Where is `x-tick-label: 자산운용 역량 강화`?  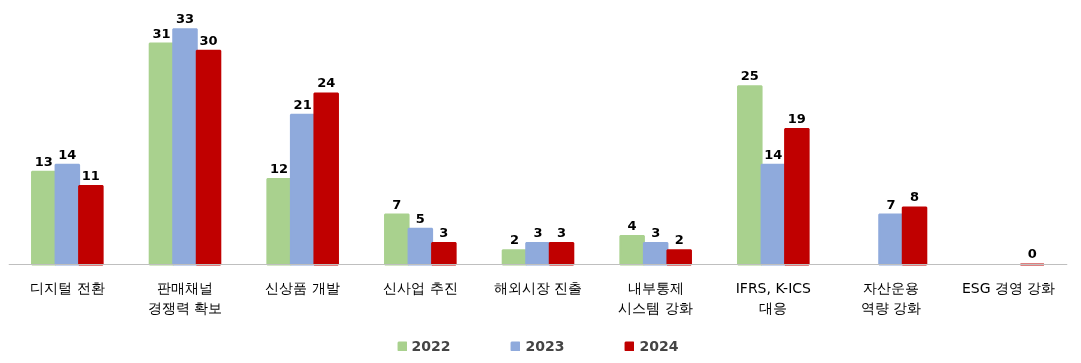 x-tick-label: 자산운용 역량 강화 is located at coordinates (891, 298).